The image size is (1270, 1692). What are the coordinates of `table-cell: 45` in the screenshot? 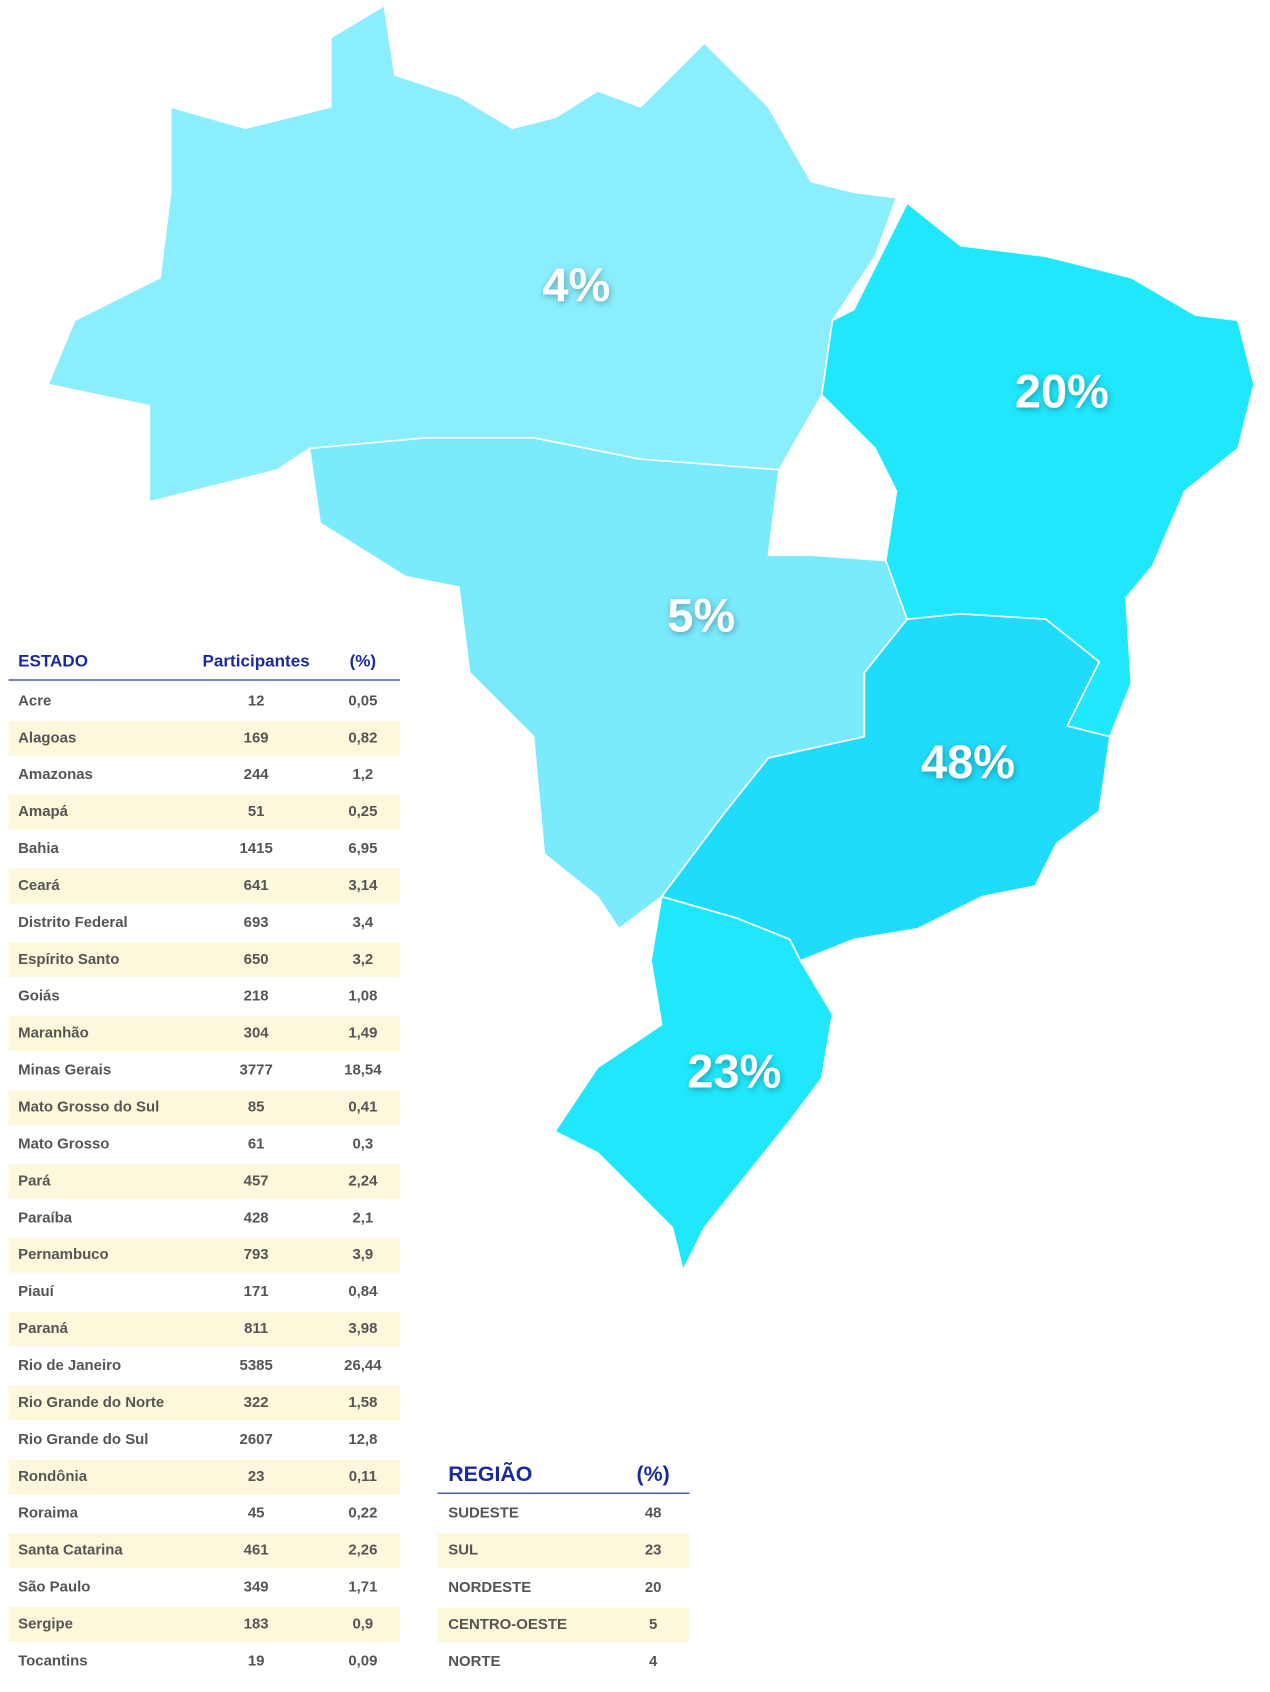 It's located at (256, 1513).